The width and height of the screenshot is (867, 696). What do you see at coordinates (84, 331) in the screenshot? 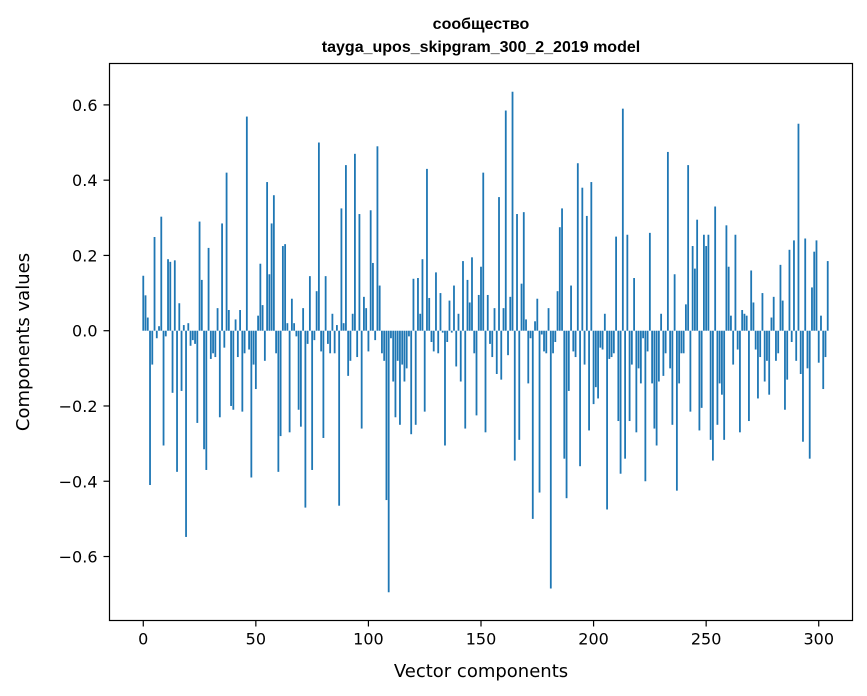
I see `y-tick-label: 0.0` at bounding box center [84, 331].